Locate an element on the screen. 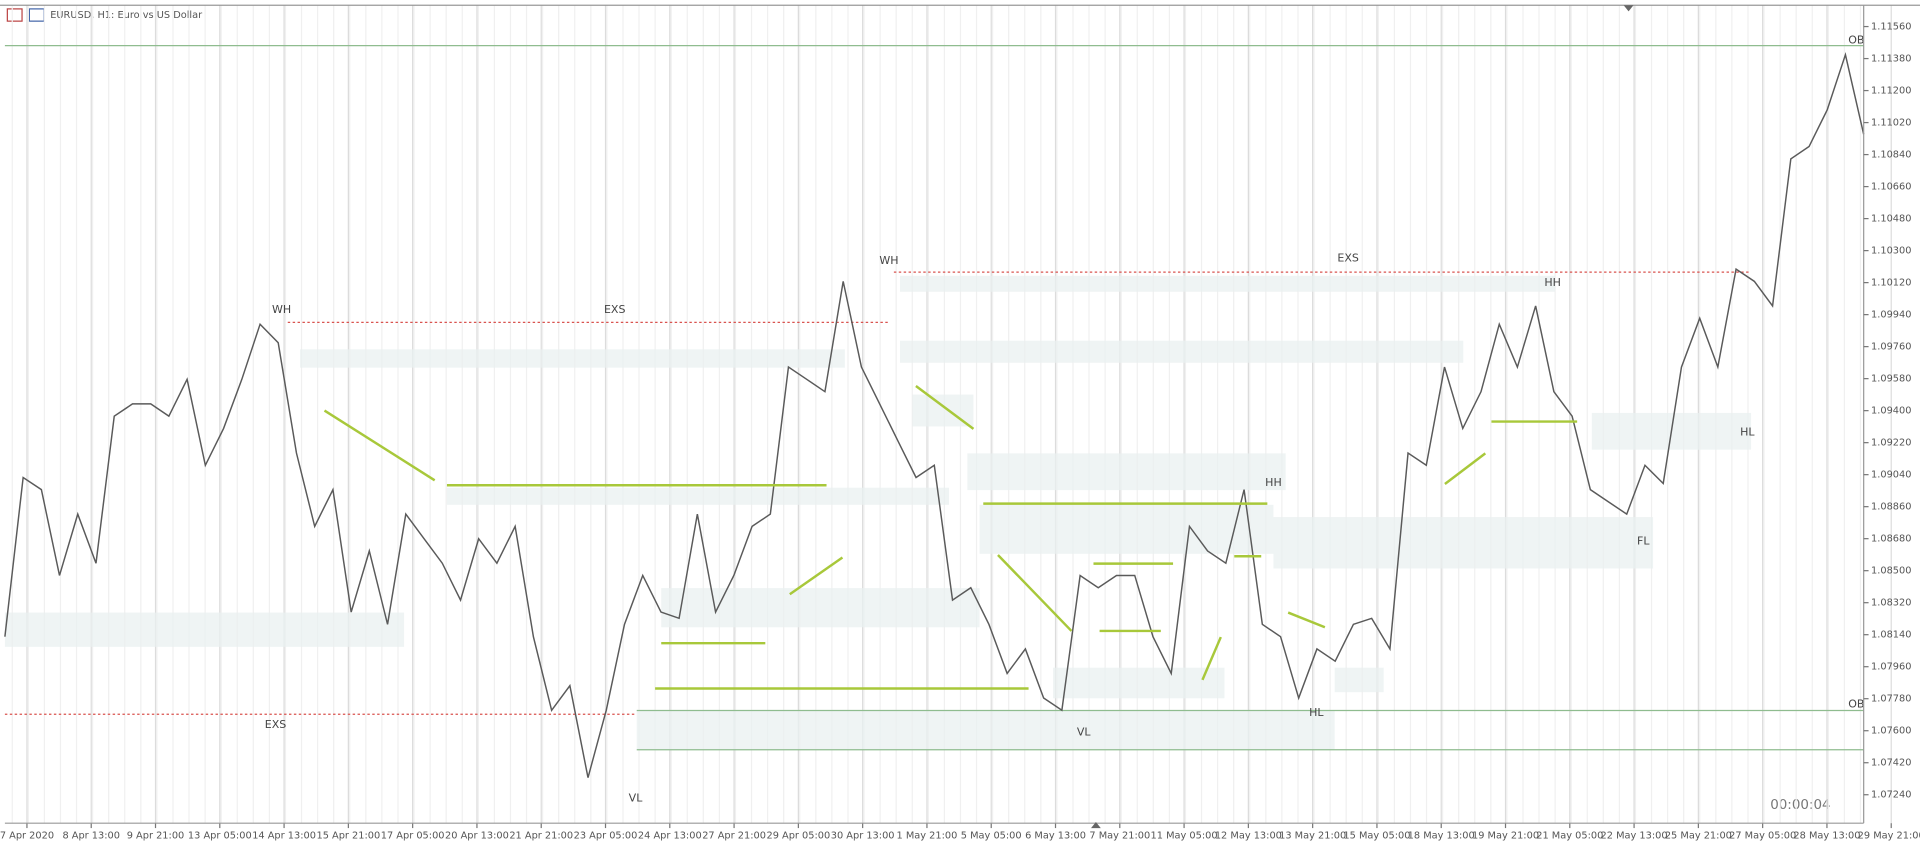 The width and height of the screenshot is (1920, 848). x-tick-label: 28 May 13:00 is located at coordinates (1826, 835).